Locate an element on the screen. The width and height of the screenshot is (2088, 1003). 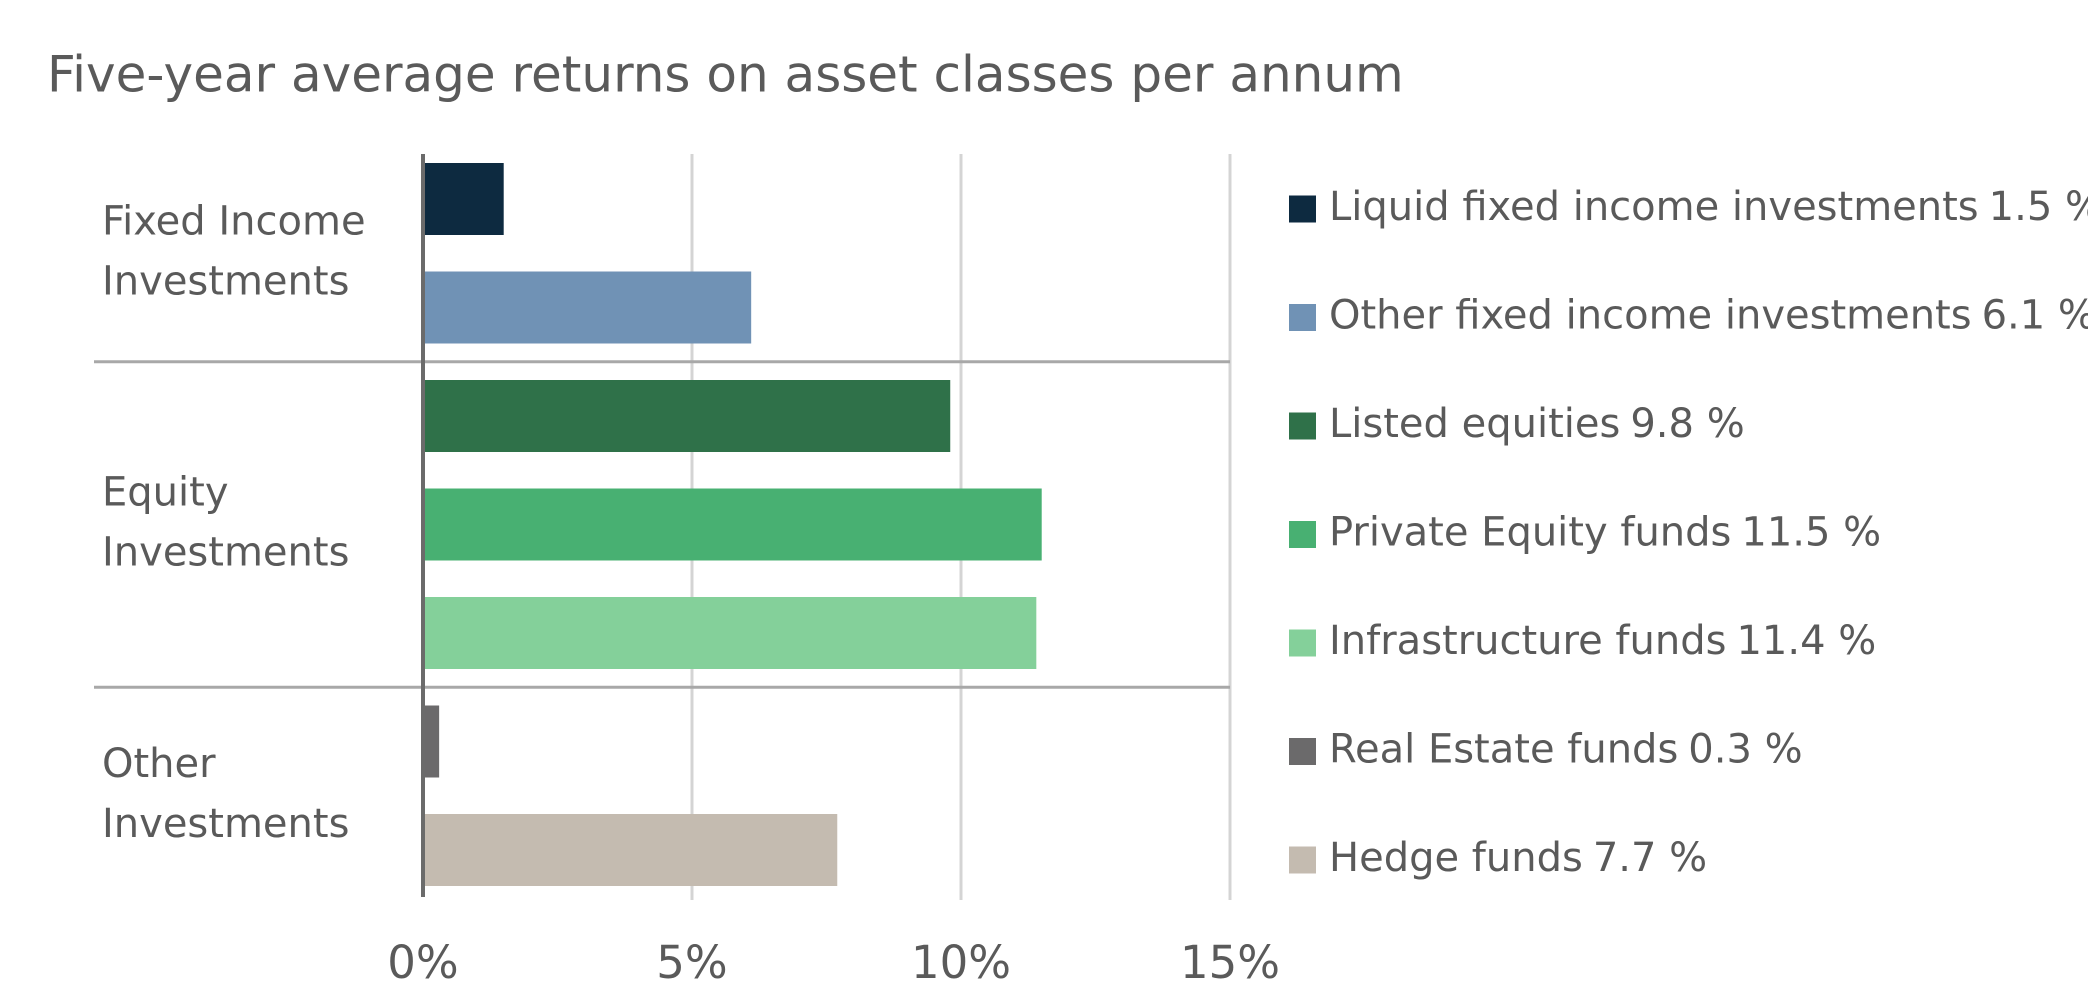
x-tick-label: 5% is located at coordinates (691, 962).